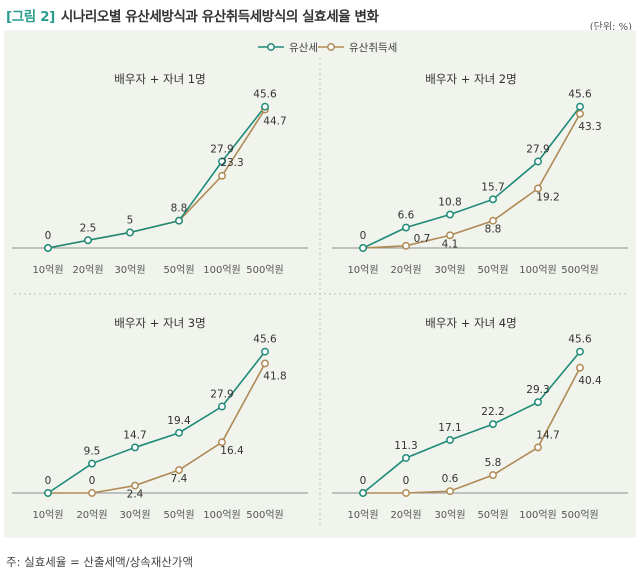 This screenshot has width=640, height=576. I want to click on chart2-label-acquisition-5: 19.2, so click(547, 197).